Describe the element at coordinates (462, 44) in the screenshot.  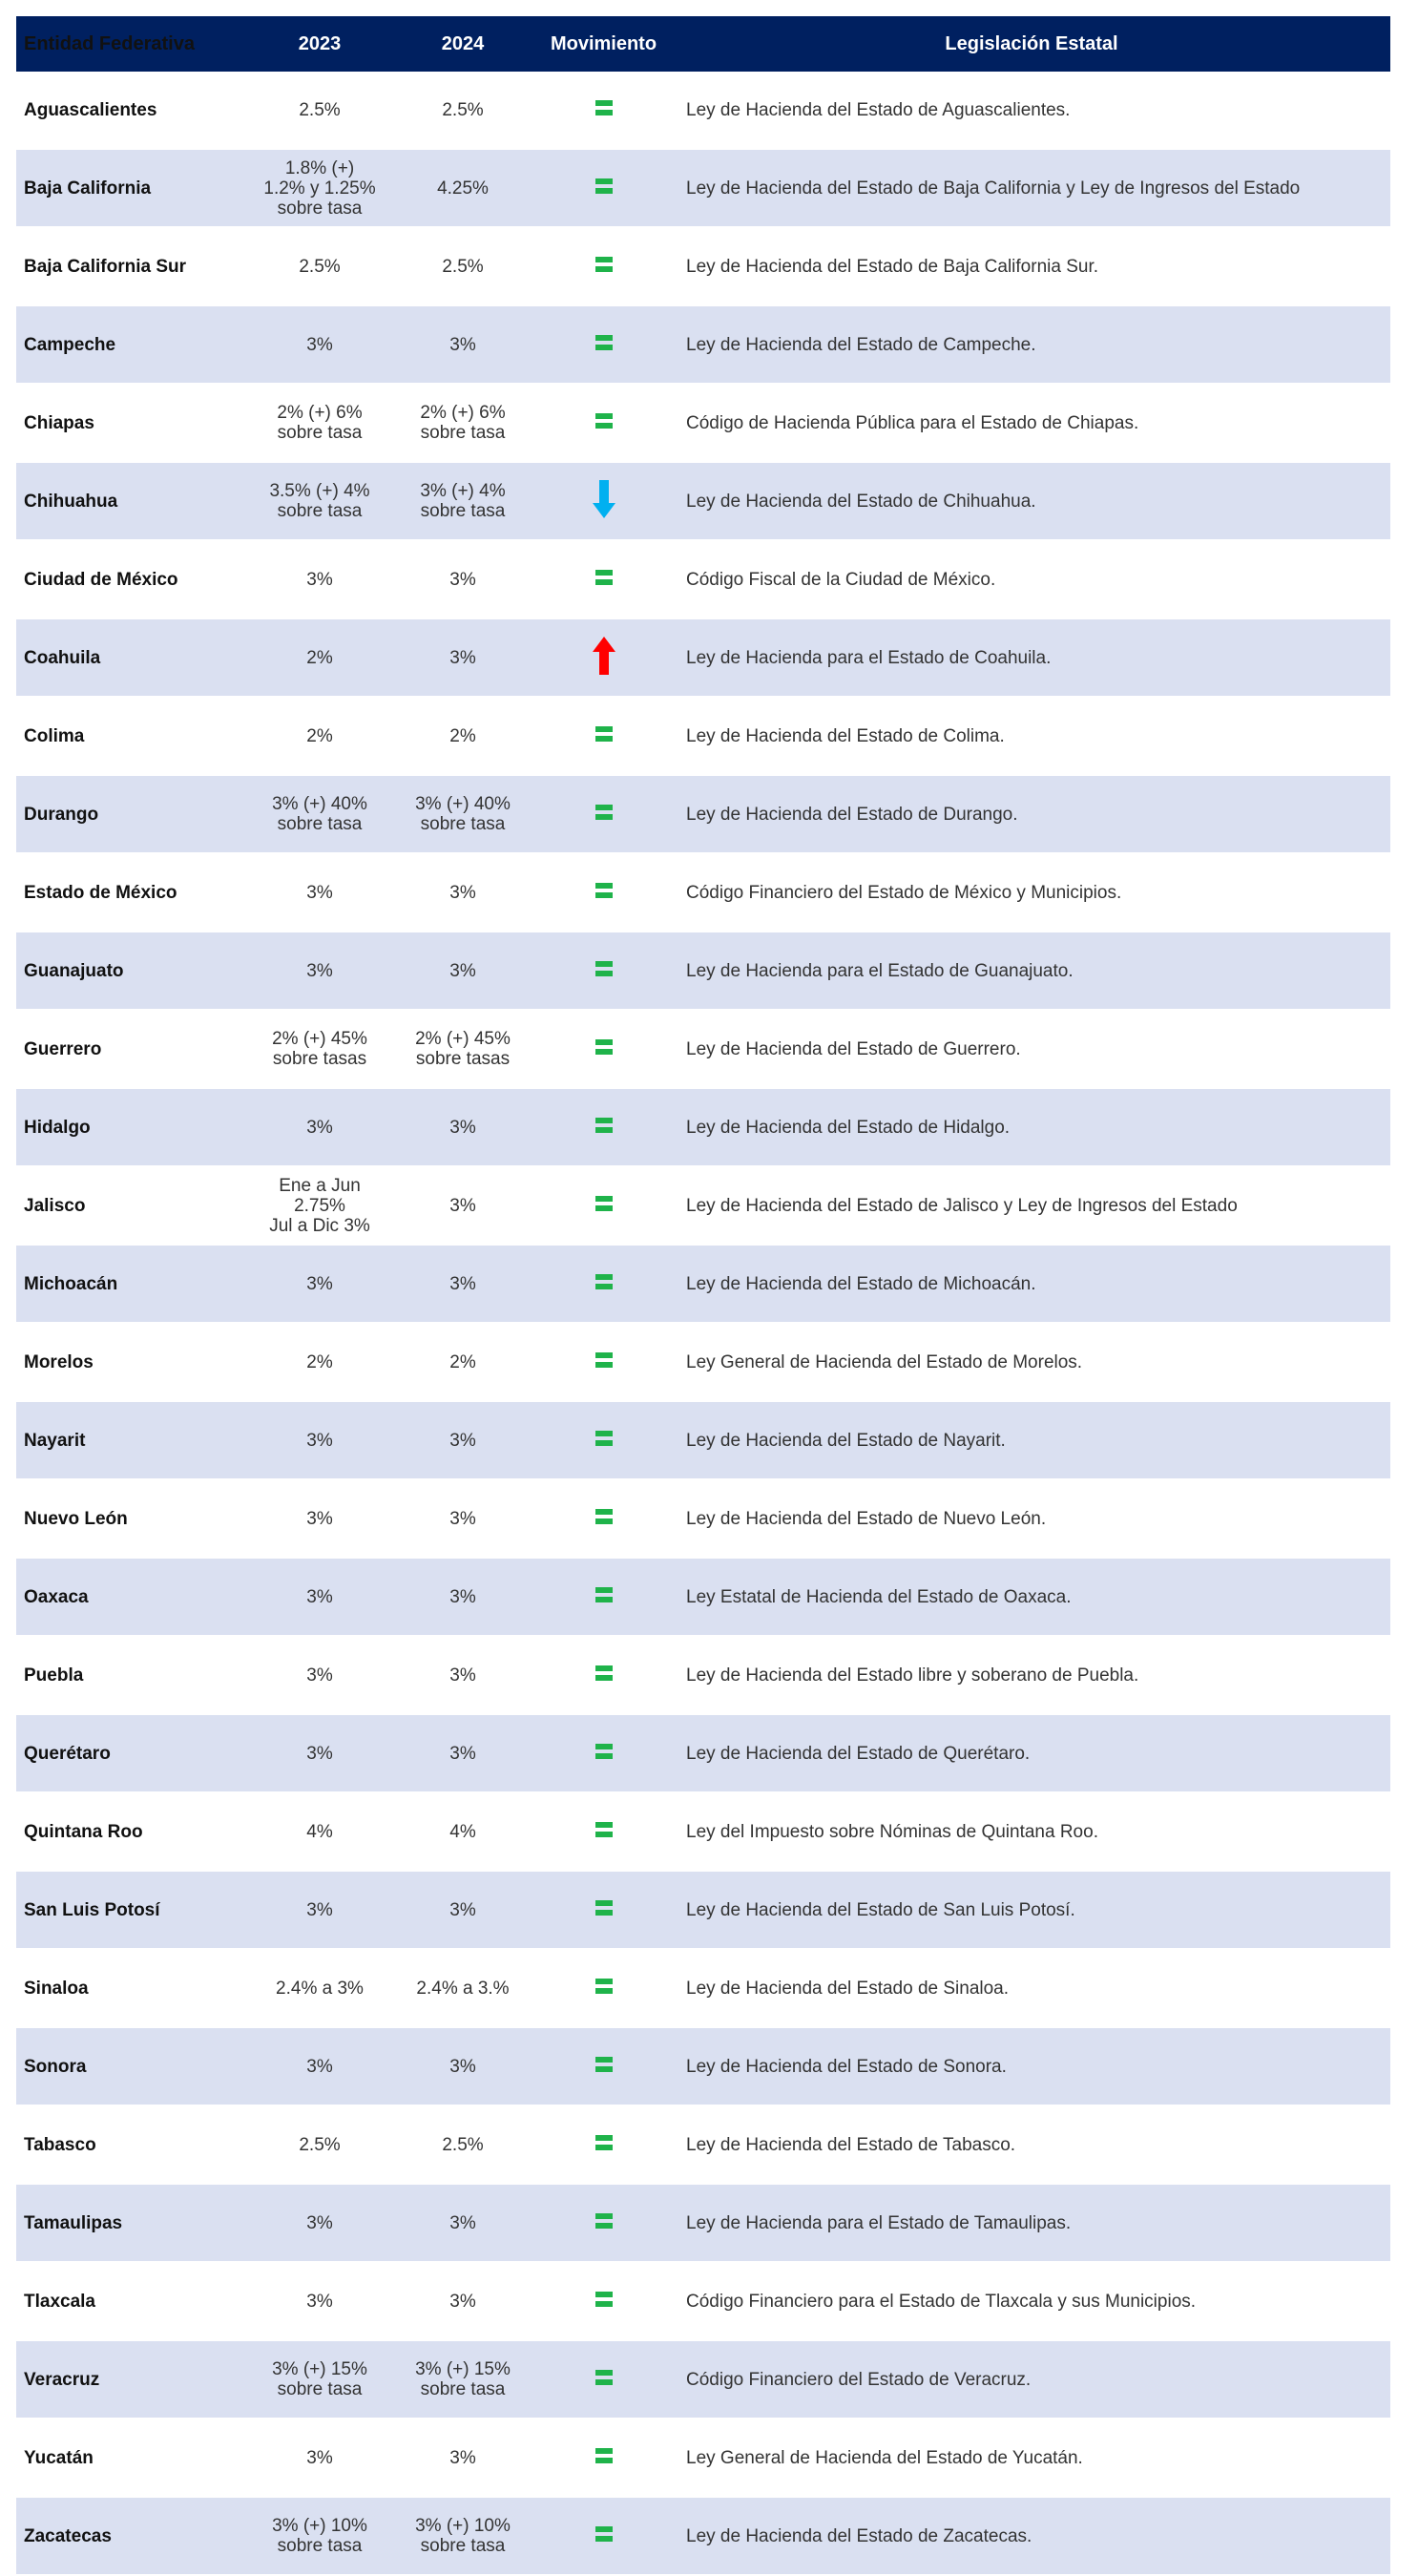
I see `header-2024: 2024` at that location.